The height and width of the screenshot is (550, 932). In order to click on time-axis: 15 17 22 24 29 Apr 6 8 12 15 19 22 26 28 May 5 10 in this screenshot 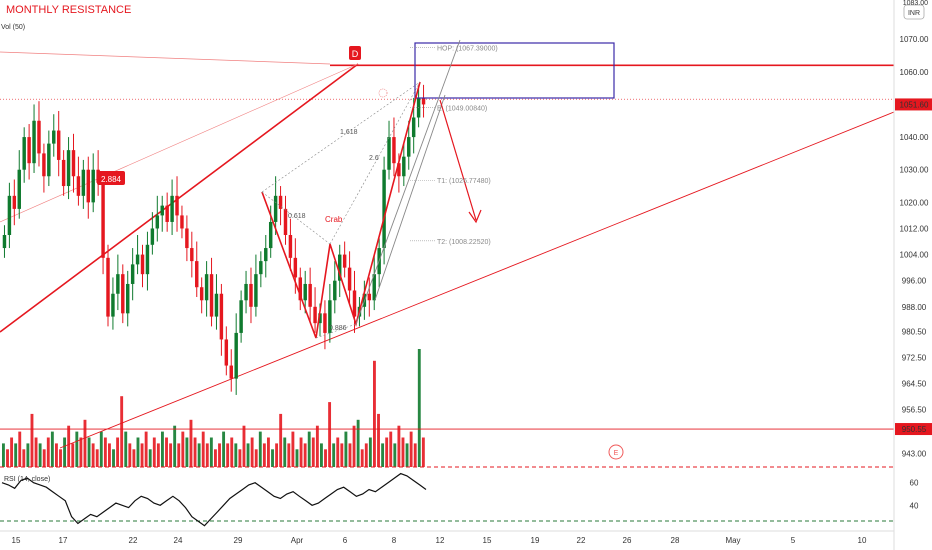, I will do `click(447, 537)`.